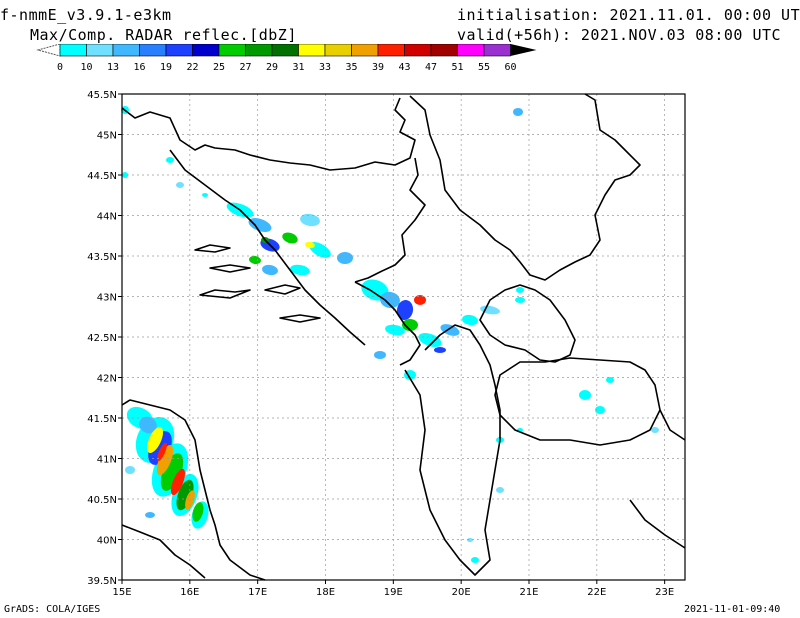 The height and width of the screenshot is (618, 800). I want to click on lon-label: 15E, so click(121, 592).